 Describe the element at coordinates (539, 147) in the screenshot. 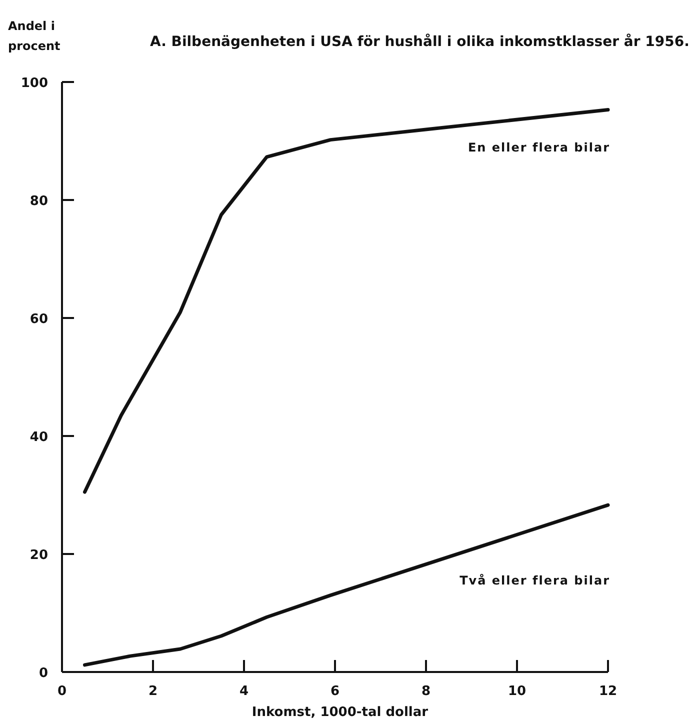

I see `series-label: En eller flera bilar` at that location.